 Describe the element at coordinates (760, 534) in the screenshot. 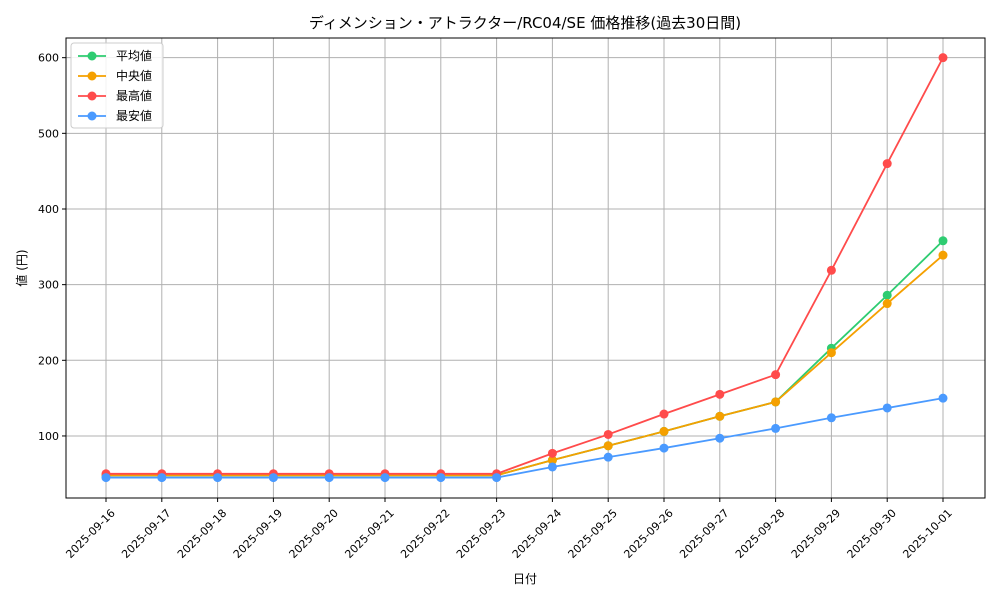

I see `x-tick-label: 2025-09-28` at that location.